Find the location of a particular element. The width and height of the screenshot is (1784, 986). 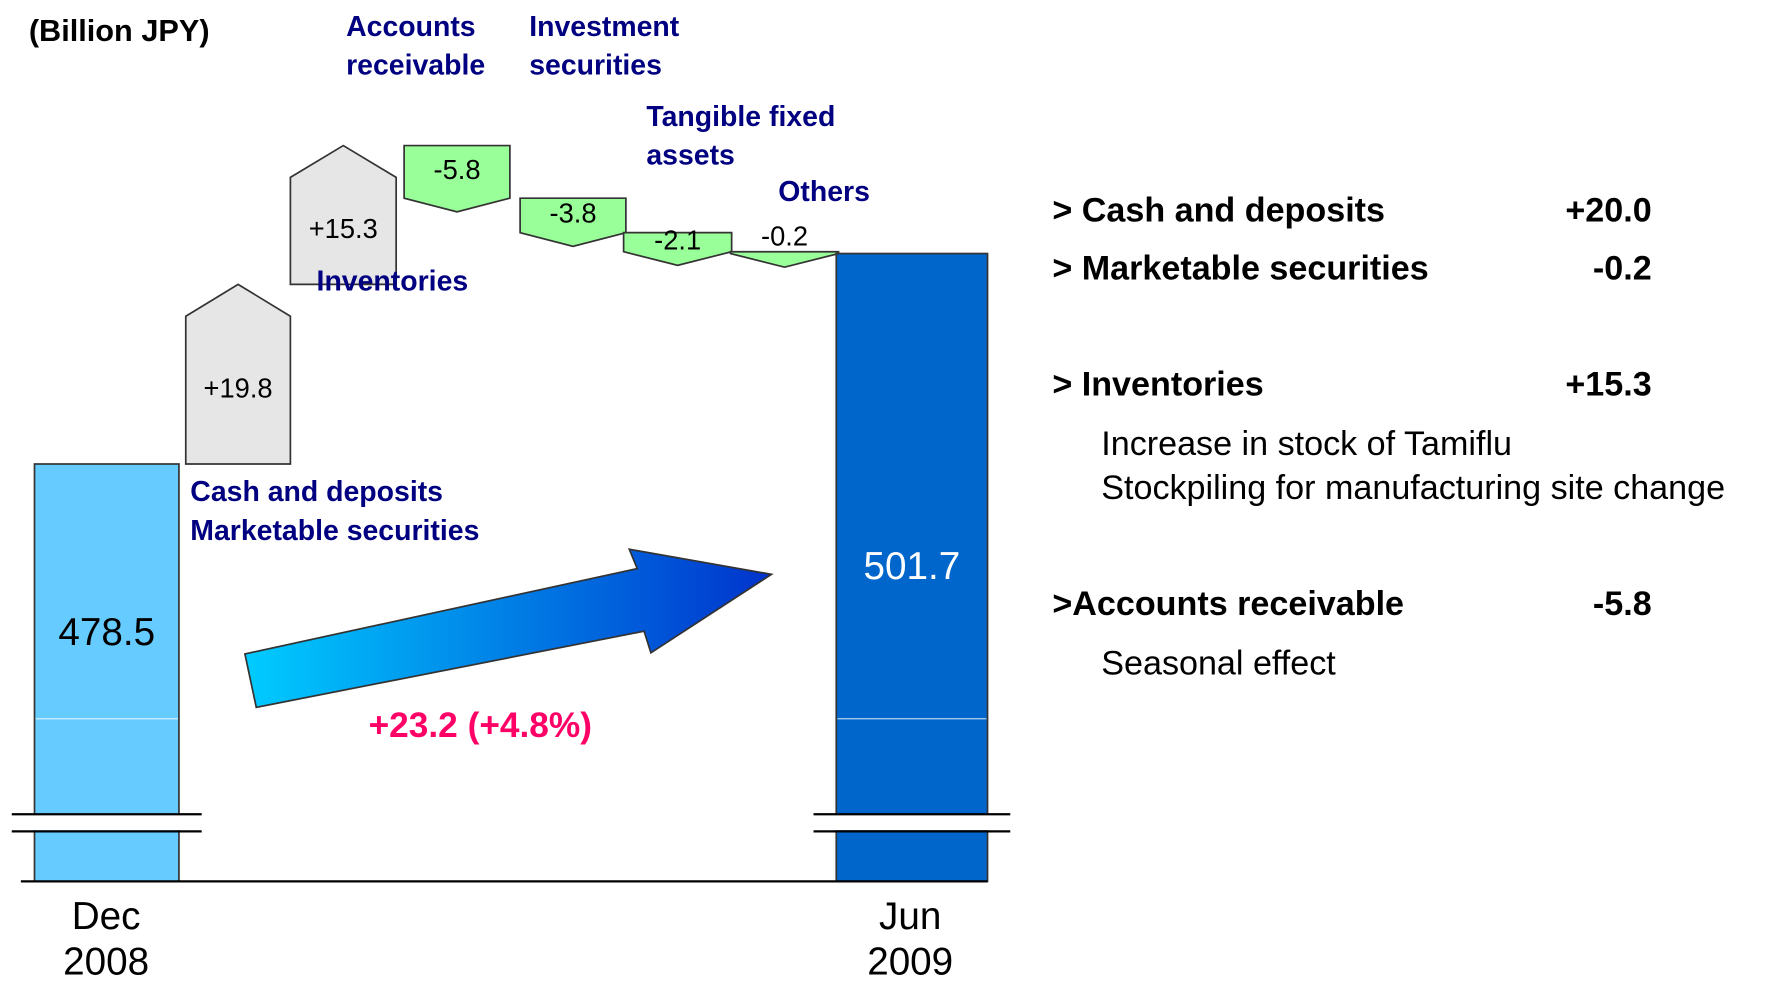

category-label: Cash and deposits is located at coordinates (316, 492).